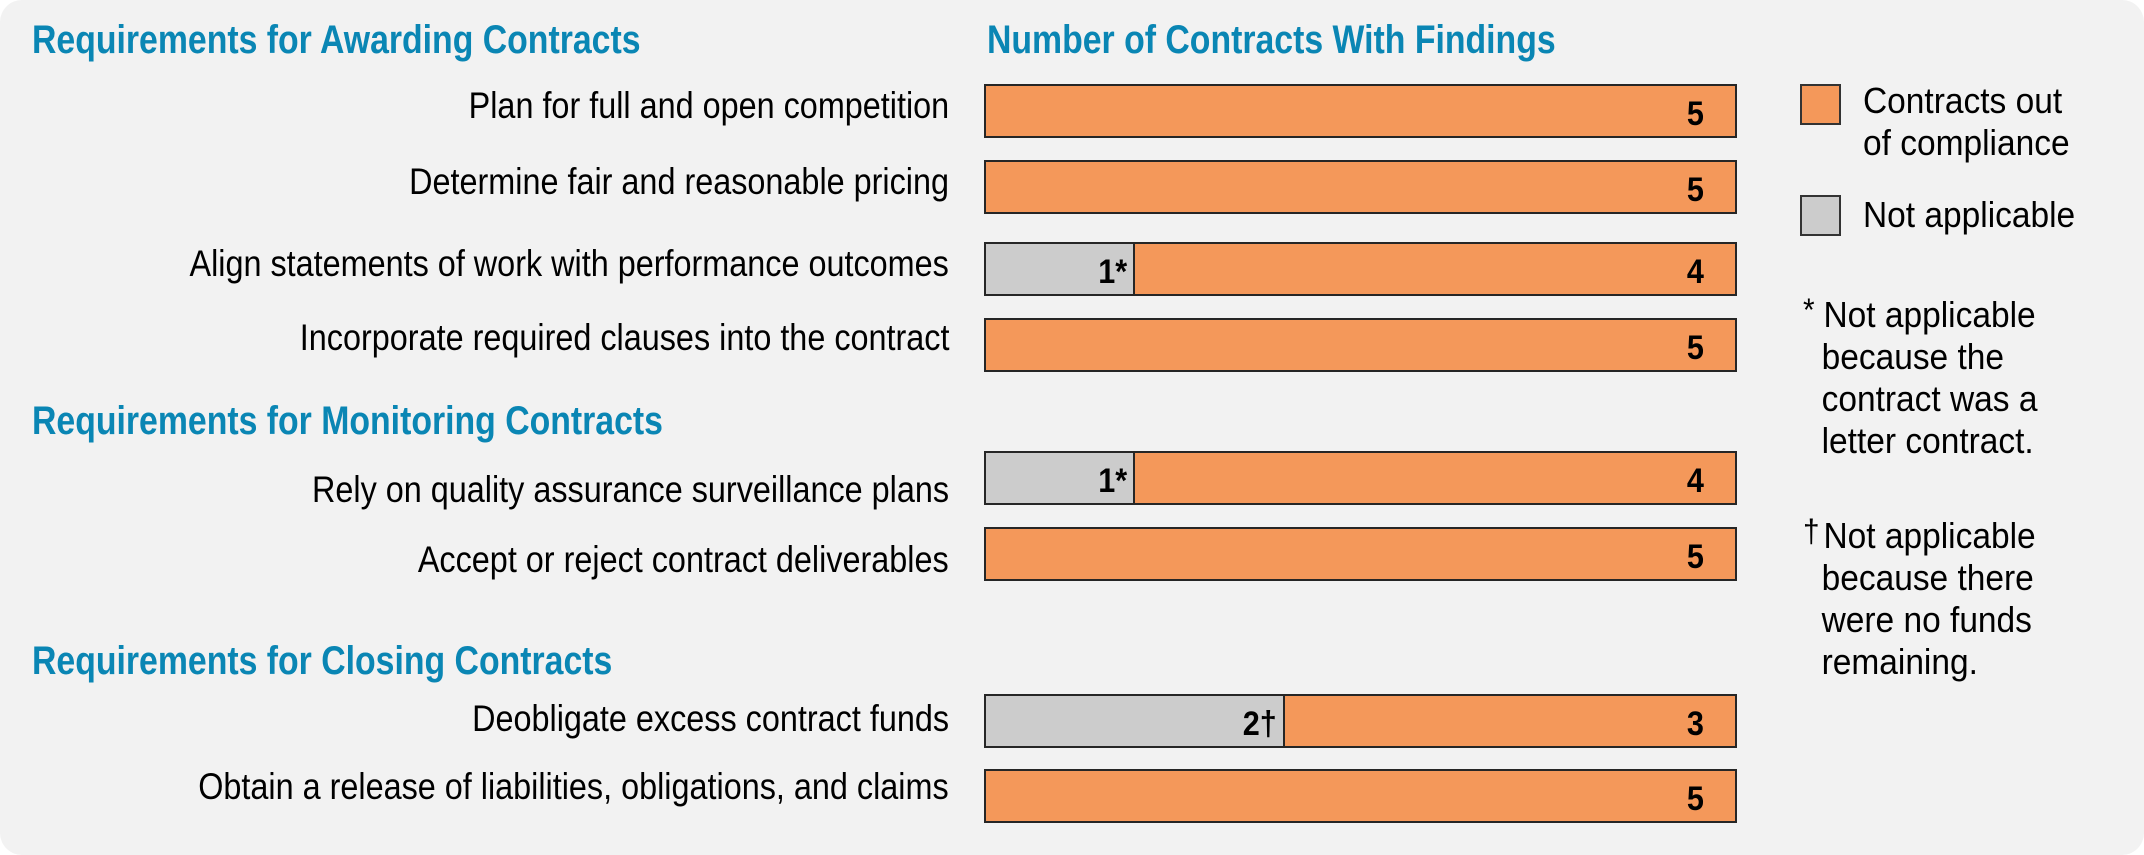  Describe the element at coordinates (322, 661) in the screenshot. I see `section-heading-closing: Requirements for Closing Contracts` at that location.